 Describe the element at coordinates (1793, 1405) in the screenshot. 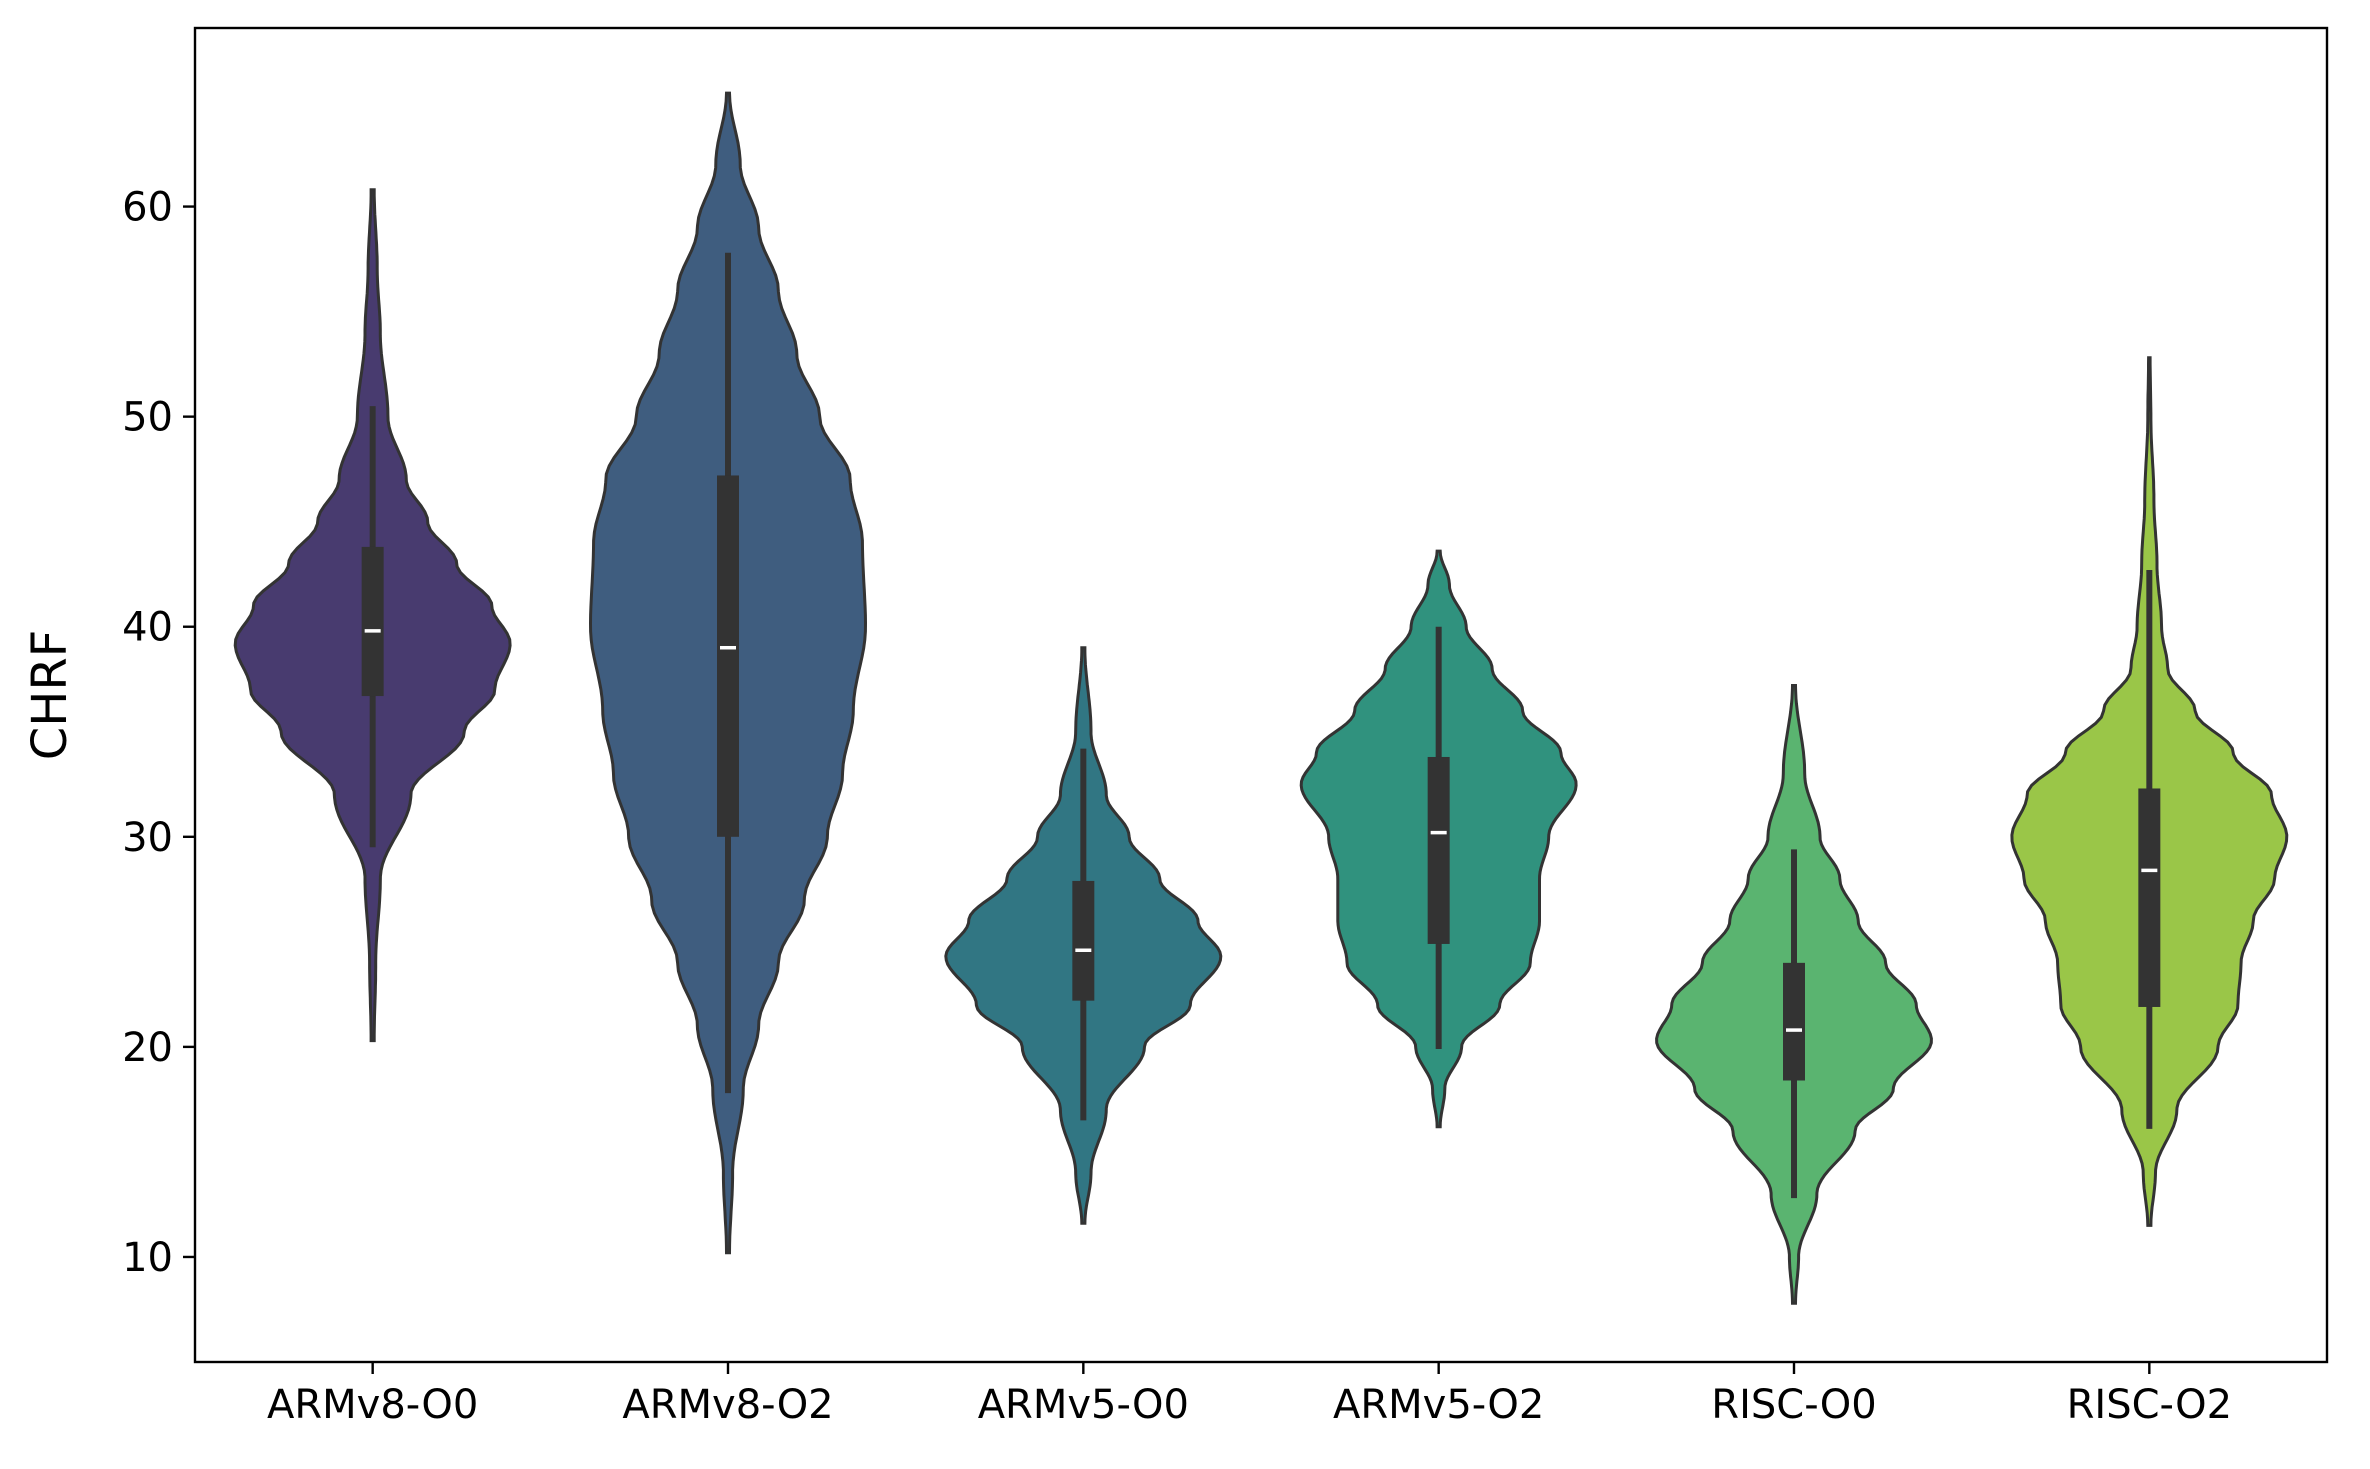

I see `x-tick-label-RISC-O0: RISC-O0` at that location.